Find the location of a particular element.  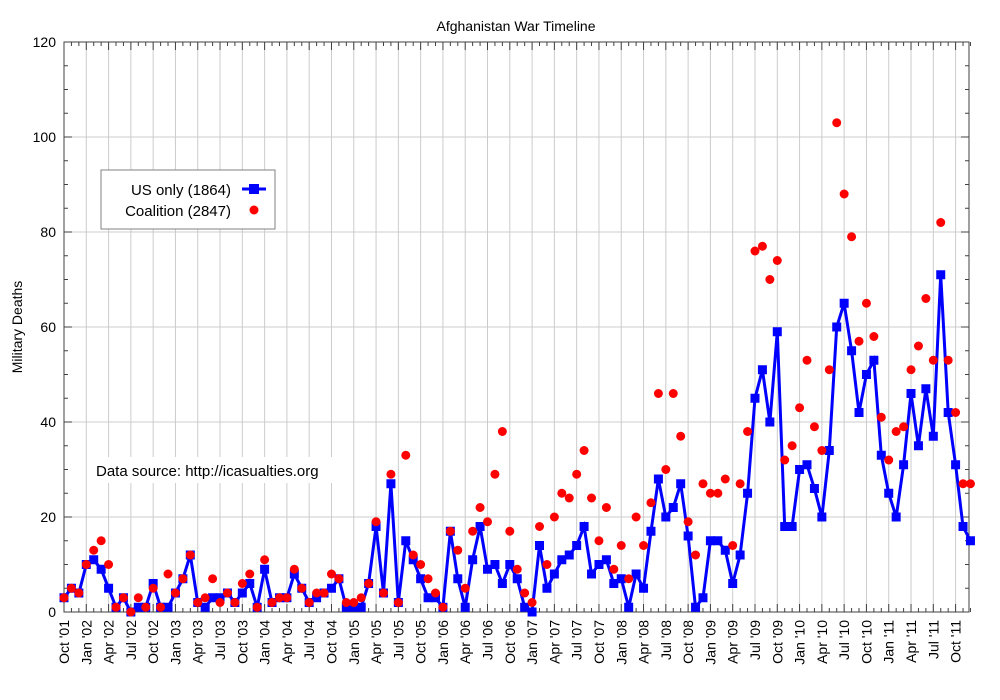

data-source-text: Data source: http://icasualties.org is located at coordinates (207, 471).